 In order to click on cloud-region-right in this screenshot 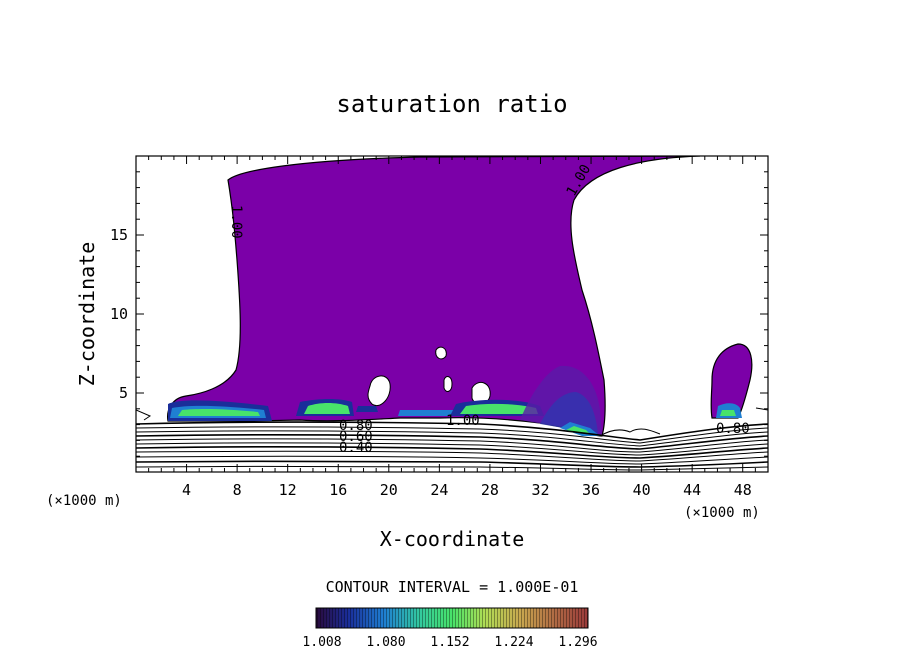, I will do `click(731, 381)`.